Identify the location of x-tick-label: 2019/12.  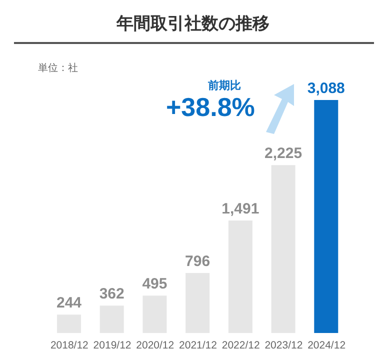
(112, 345).